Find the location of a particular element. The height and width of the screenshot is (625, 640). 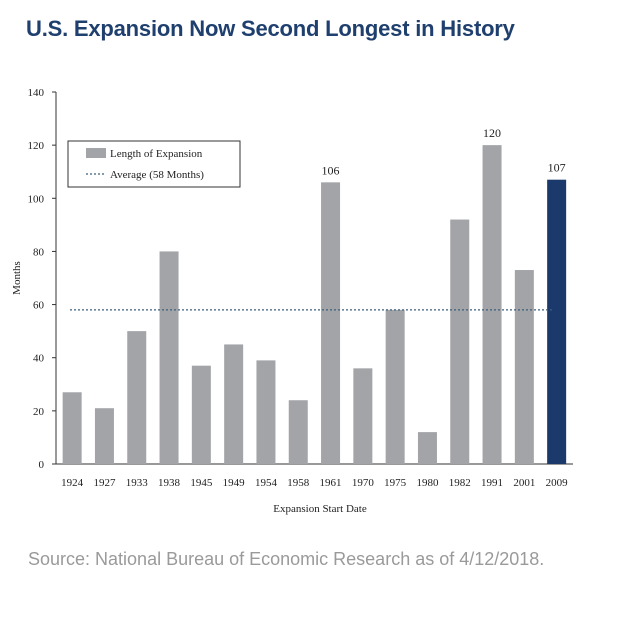

y-tick-label: 0 is located at coordinates (42, 465).